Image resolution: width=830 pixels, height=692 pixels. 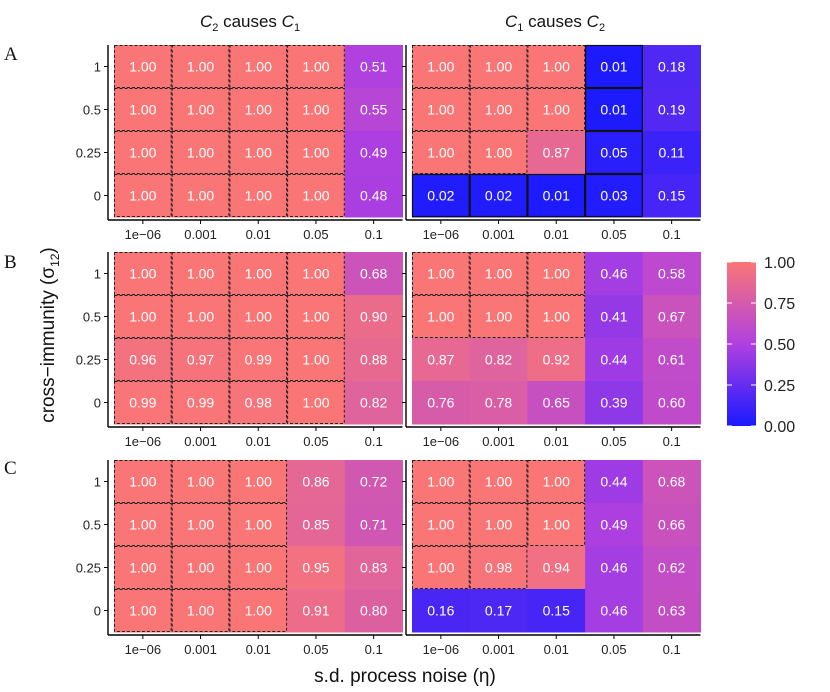 I want to click on y-tick-label: 0.5, so click(x=92, y=317).